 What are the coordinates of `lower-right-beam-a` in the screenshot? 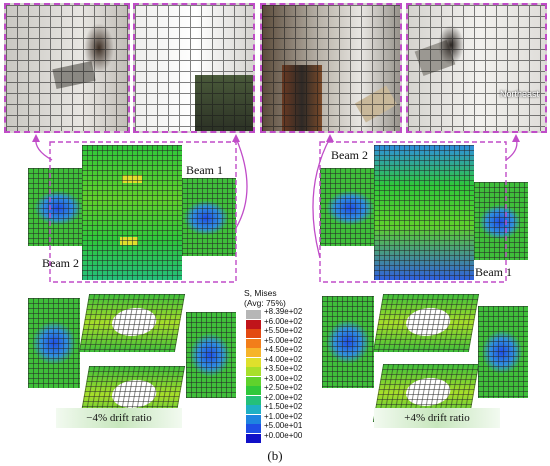 It's located at (348, 342).